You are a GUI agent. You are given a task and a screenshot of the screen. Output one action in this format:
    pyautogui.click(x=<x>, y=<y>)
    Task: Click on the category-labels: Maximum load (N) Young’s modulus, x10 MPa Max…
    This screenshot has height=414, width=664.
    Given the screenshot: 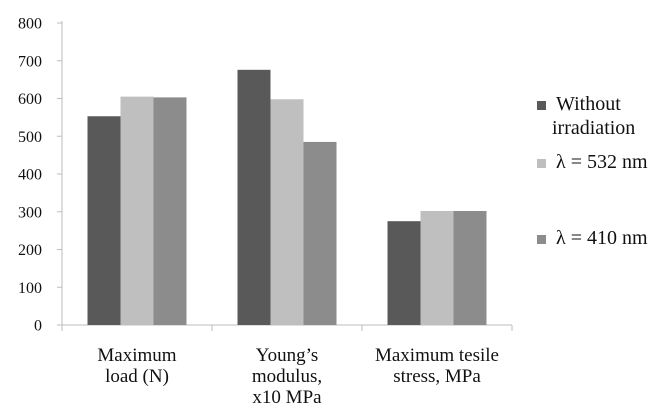 What is the action you would take?
    pyautogui.click(x=298, y=376)
    